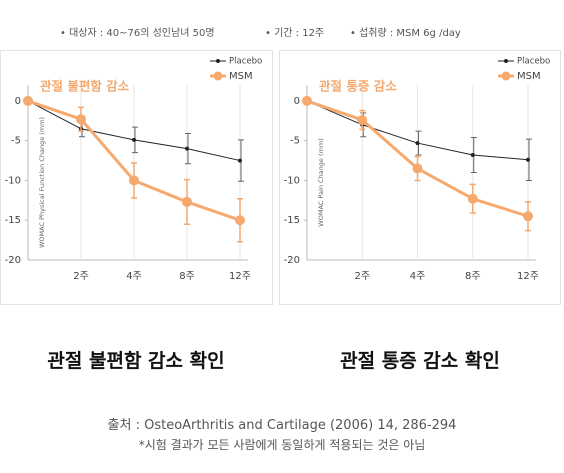 The image size is (564, 473). Describe the element at coordinates (85, 86) in the screenshot. I see `chart-title: 관절 불편함 감소` at that location.